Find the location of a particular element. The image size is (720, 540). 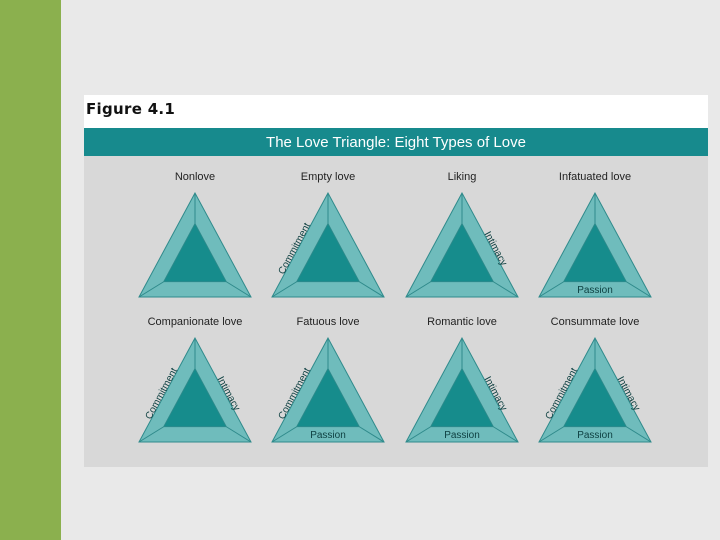

triangle-name: Liking is located at coordinates (462, 177).